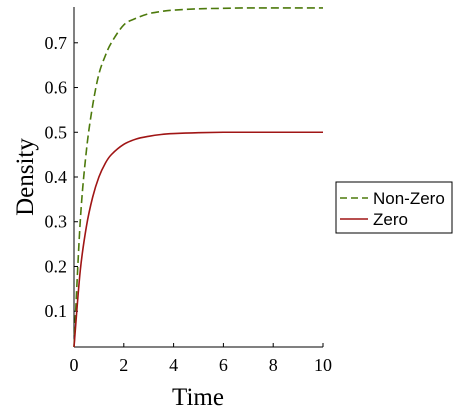  Describe the element at coordinates (390, 219) in the screenshot. I see `legend-label-zero: Zero` at that location.